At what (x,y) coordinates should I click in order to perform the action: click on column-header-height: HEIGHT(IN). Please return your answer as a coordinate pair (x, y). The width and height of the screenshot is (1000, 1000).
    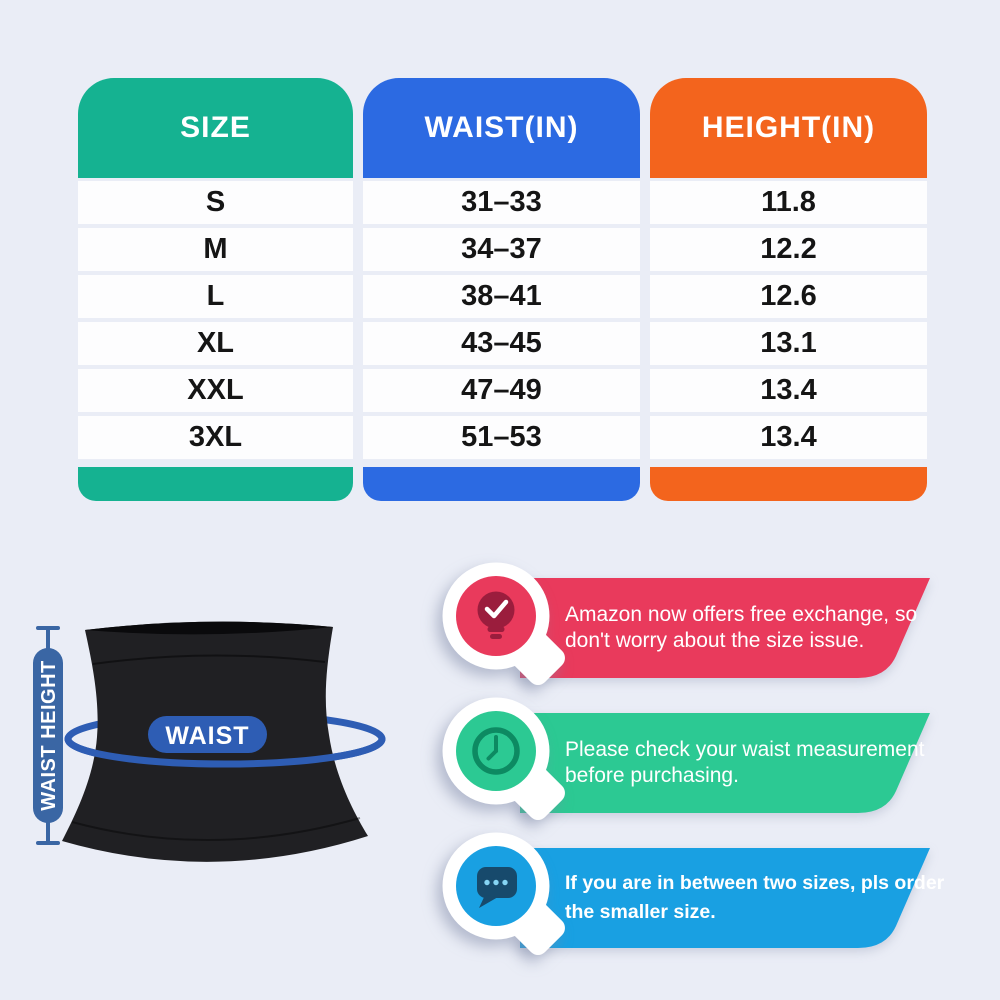
    Looking at the image, I should click on (788, 128).